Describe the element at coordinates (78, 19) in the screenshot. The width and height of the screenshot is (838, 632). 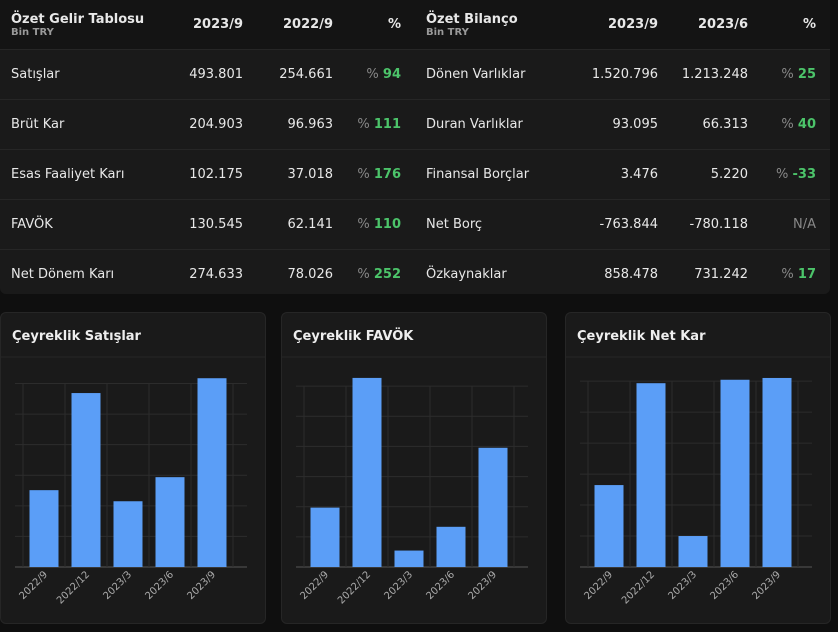
I see `table-title: Özet Gelir Tablosu` at that location.